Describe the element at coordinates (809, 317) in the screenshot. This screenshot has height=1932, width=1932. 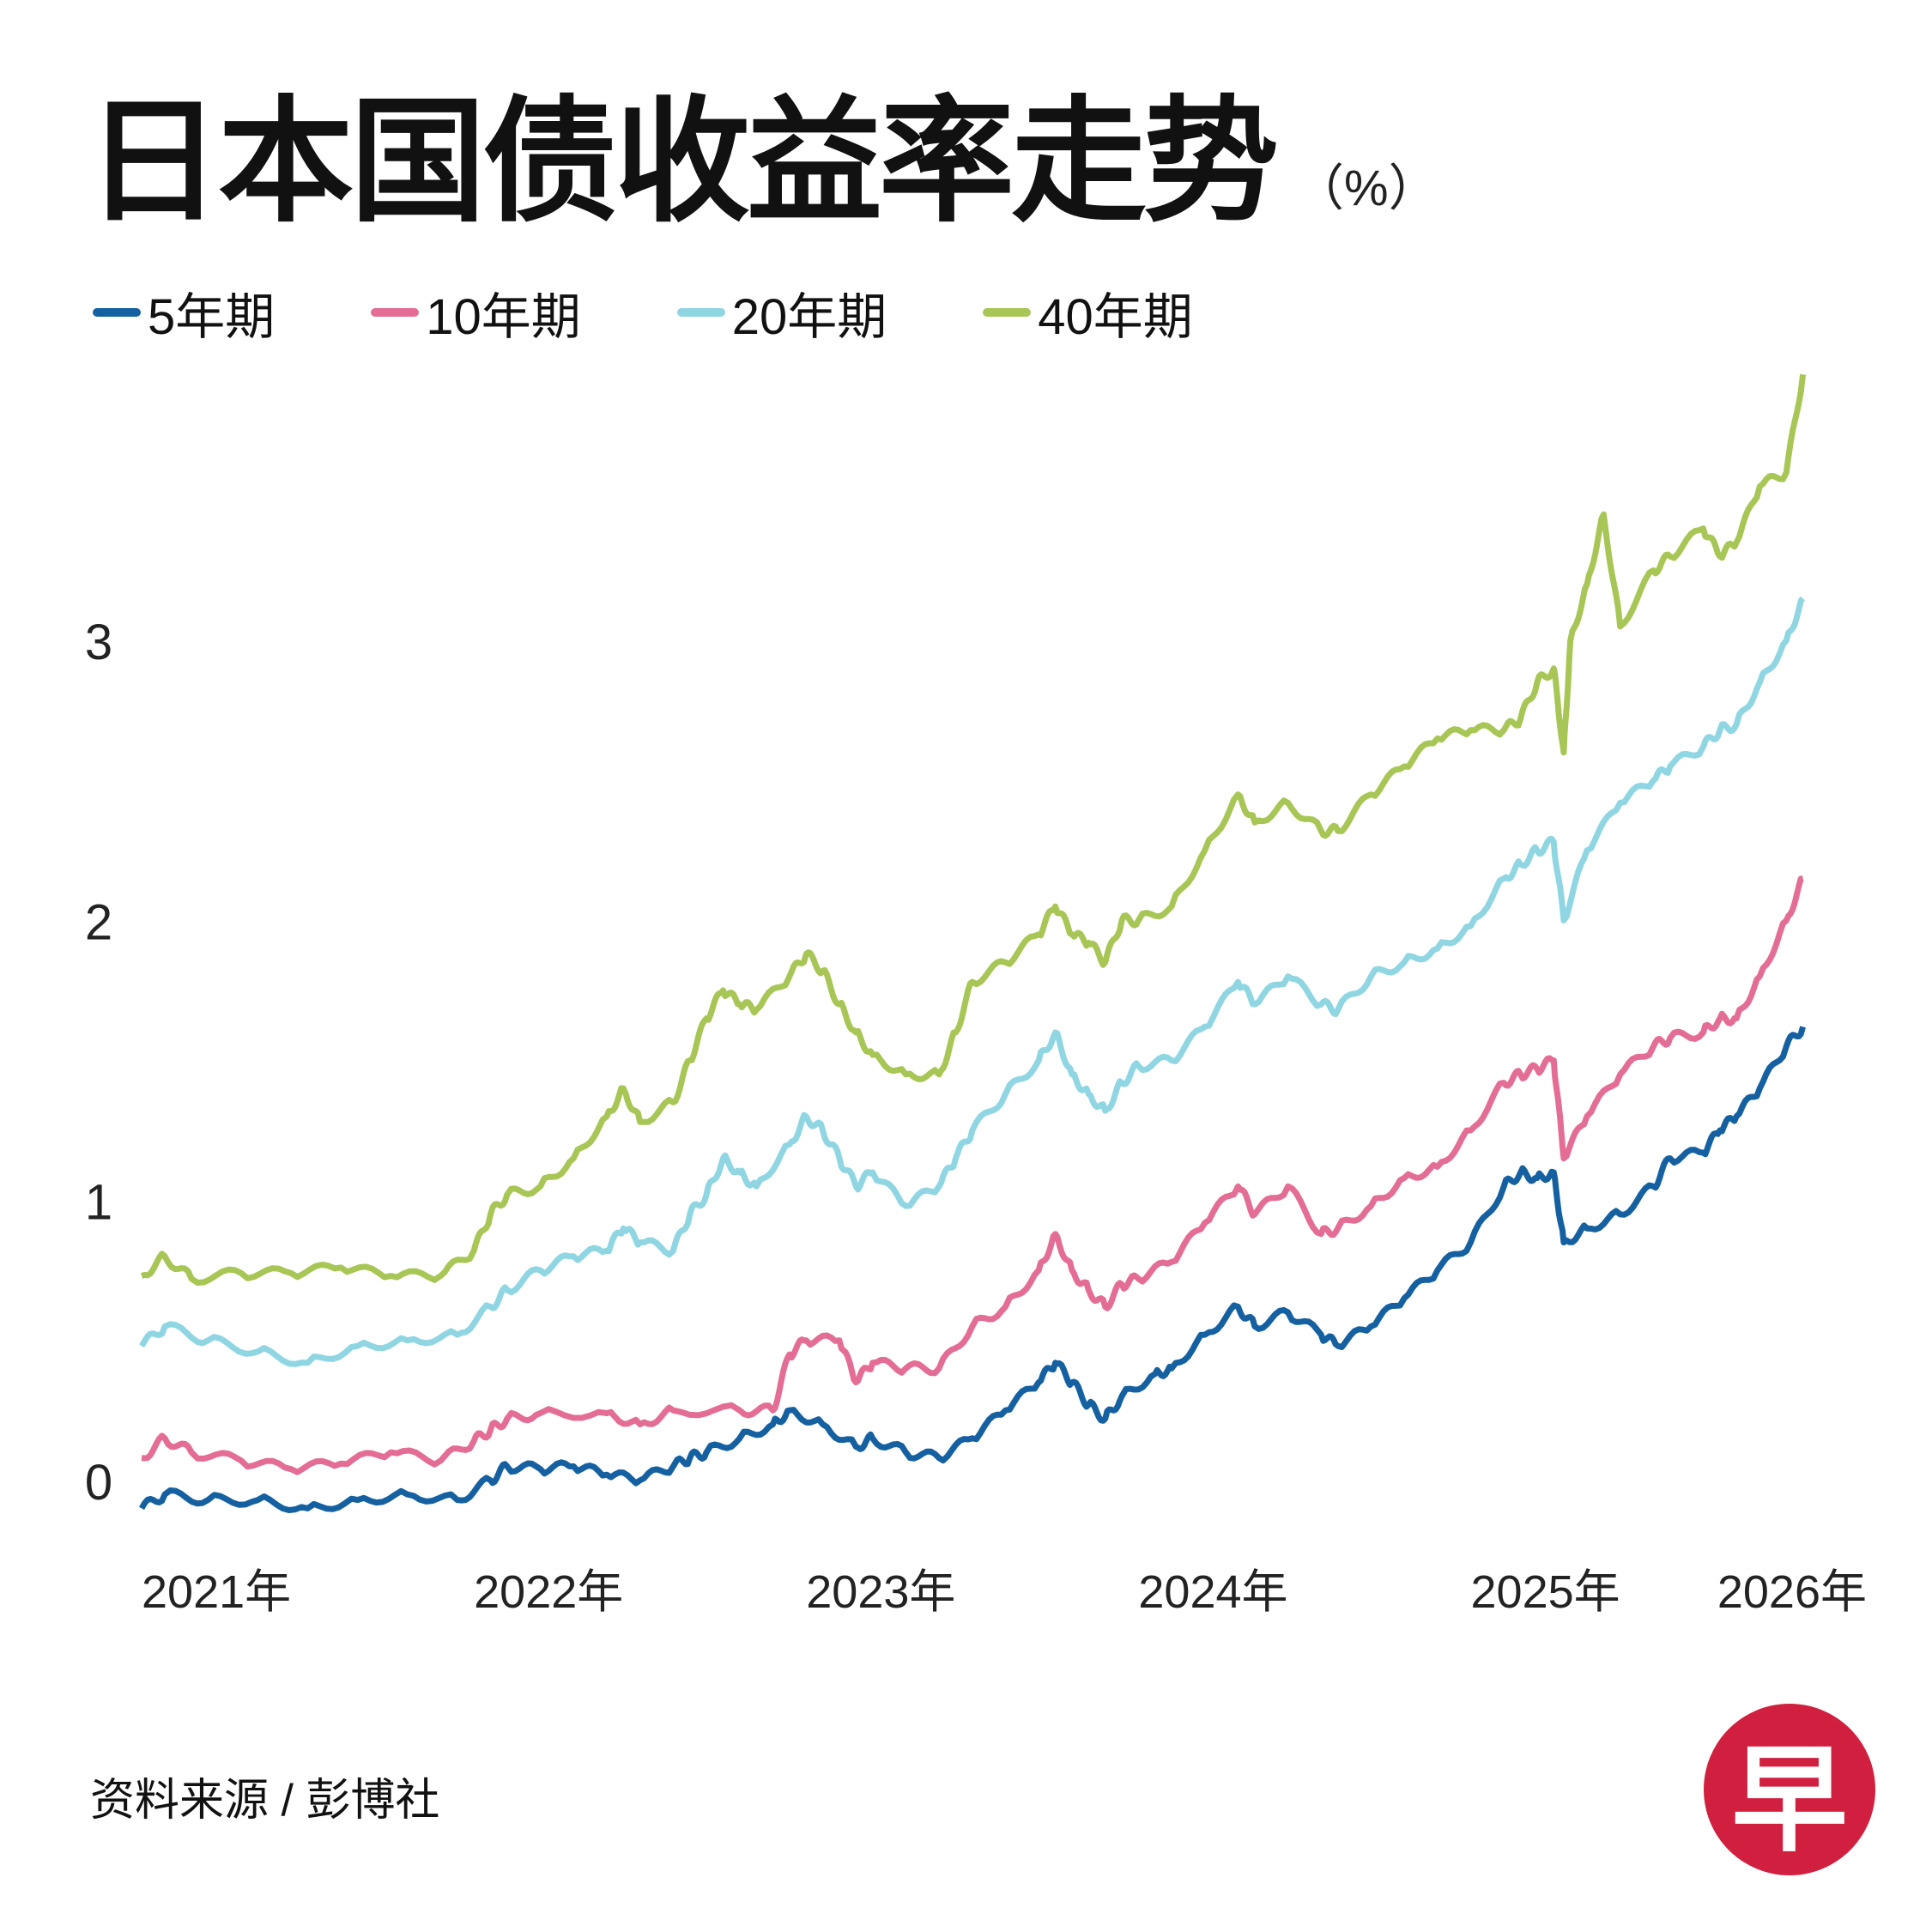
I see `legend-label: 20年期` at that location.